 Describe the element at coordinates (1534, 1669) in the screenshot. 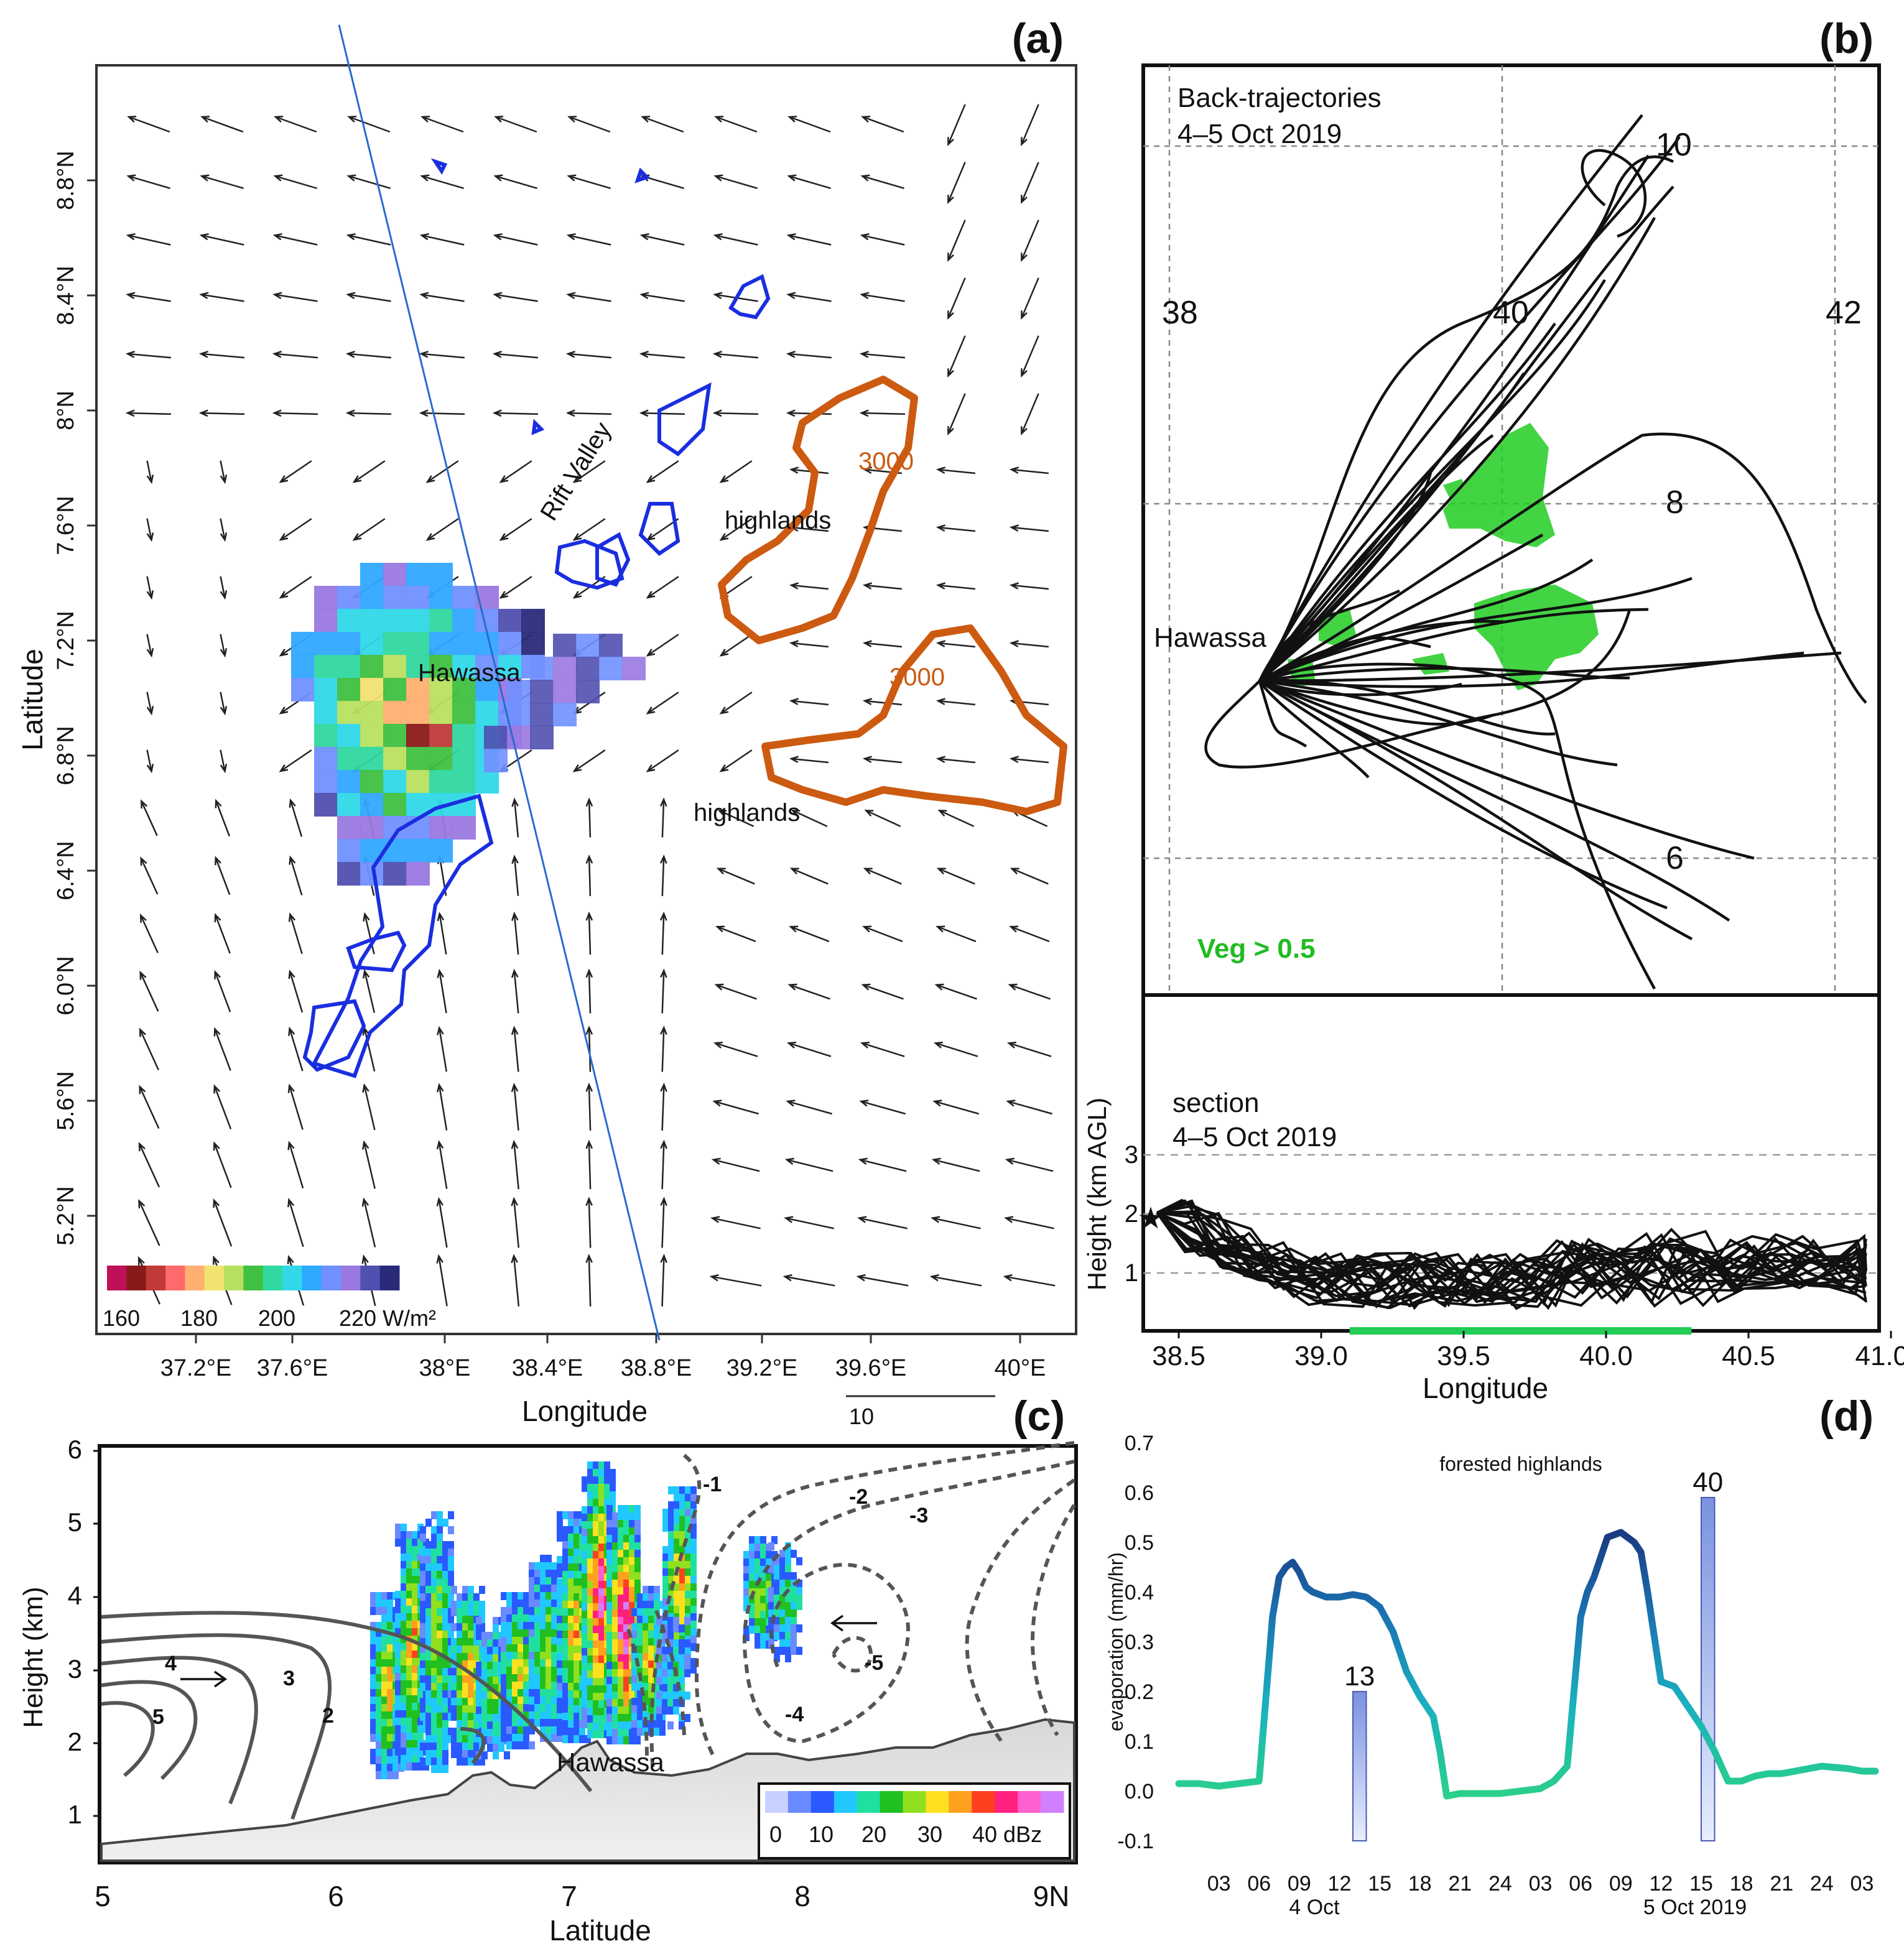

I see `evap-bars` at that location.